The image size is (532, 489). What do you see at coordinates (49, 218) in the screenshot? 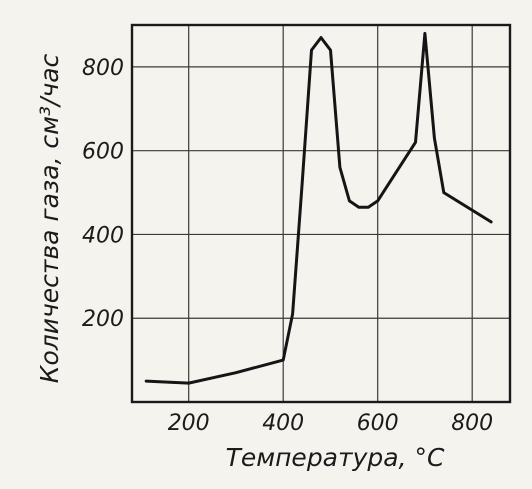
I see `y-axis-label: Количества газа, см³/час` at bounding box center [49, 218].